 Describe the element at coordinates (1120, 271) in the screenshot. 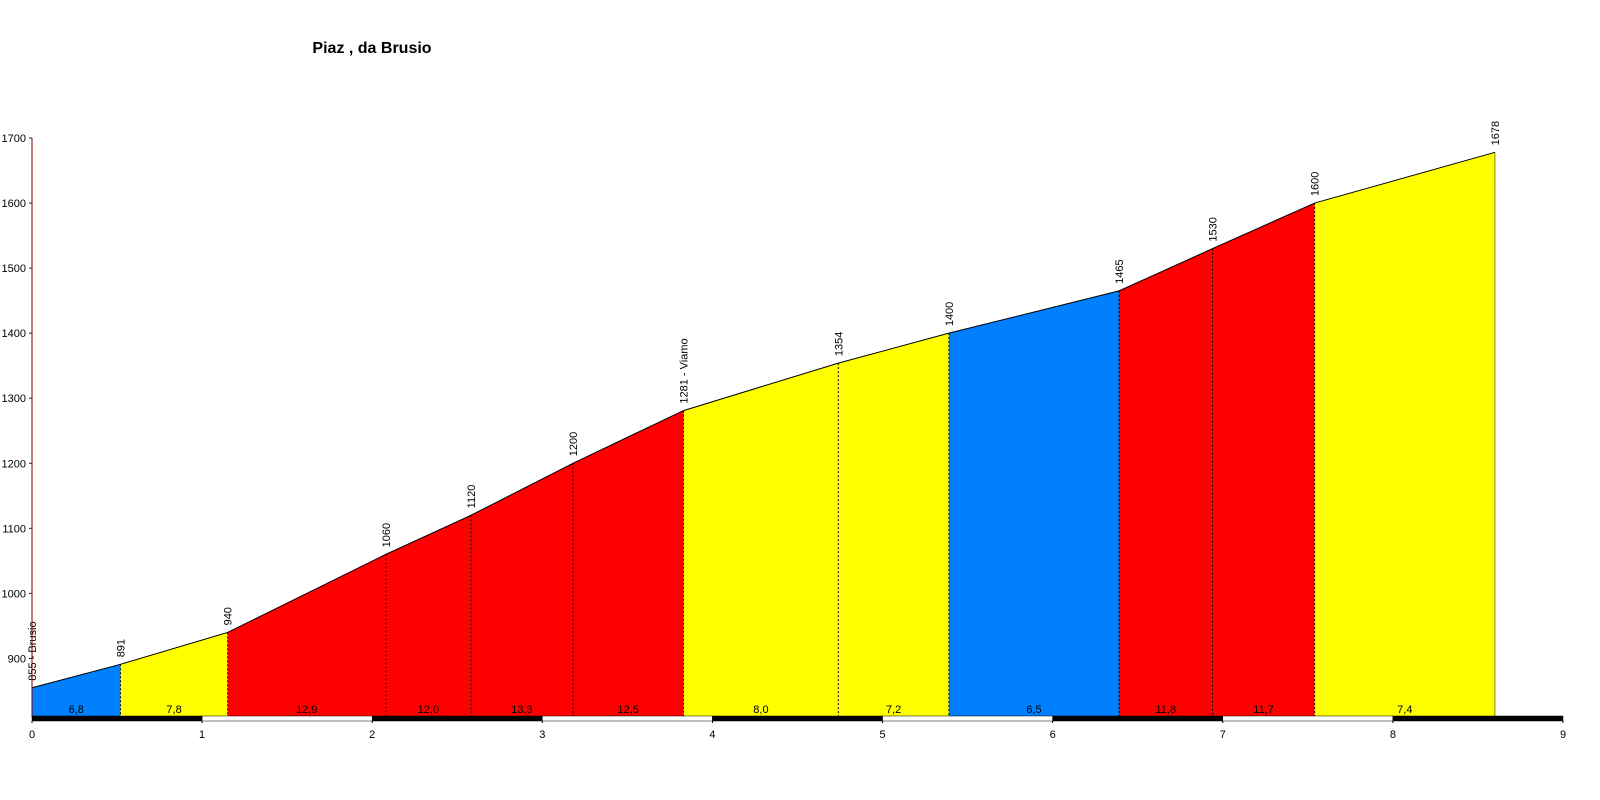

I see `elevation-label: 1465` at that location.